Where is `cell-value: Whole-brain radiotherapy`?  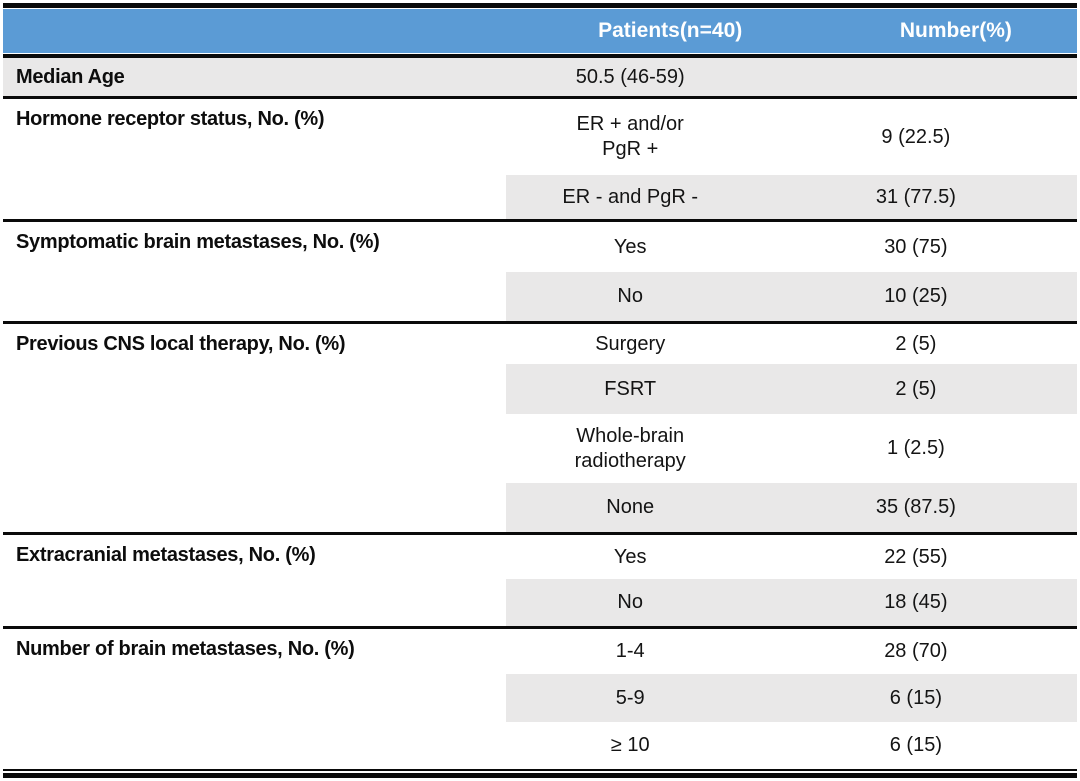
cell-value: Whole-brain radiotherapy is located at coordinates (630, 448).